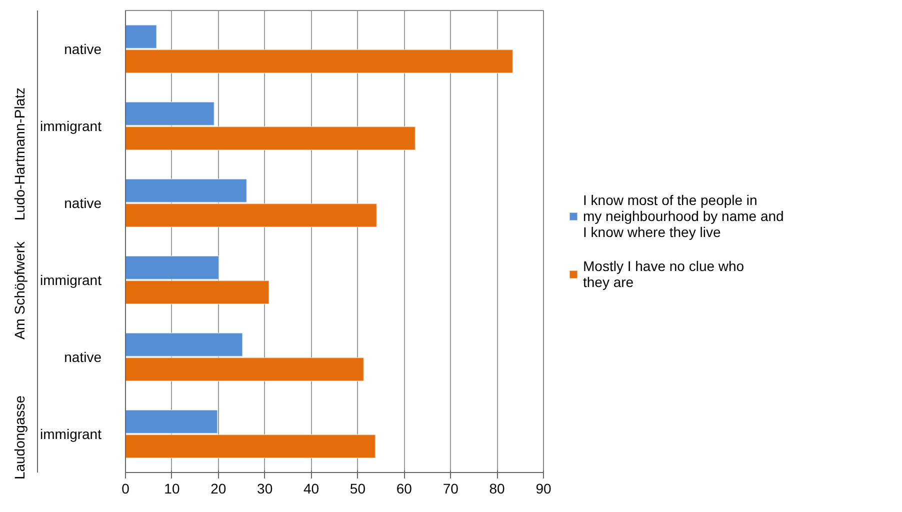  Describe the element at coordinates (497, 488) in the screenshot. I see `x-tick-label: 80` at that location.